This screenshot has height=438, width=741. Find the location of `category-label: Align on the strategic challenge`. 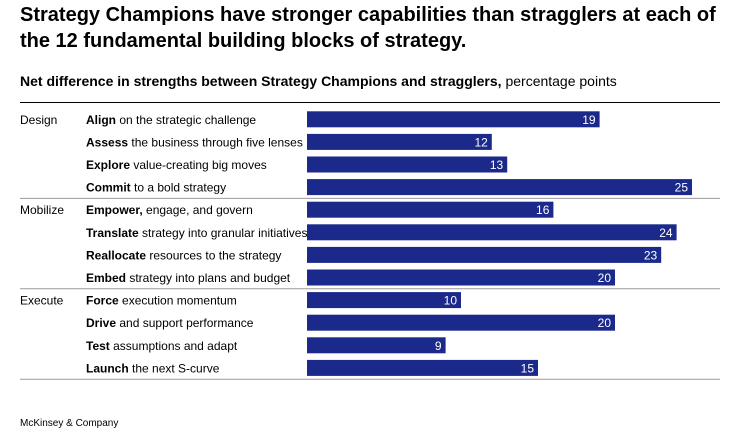

category-label: Align on the strategic challenge is located at coordinates (171, 120).